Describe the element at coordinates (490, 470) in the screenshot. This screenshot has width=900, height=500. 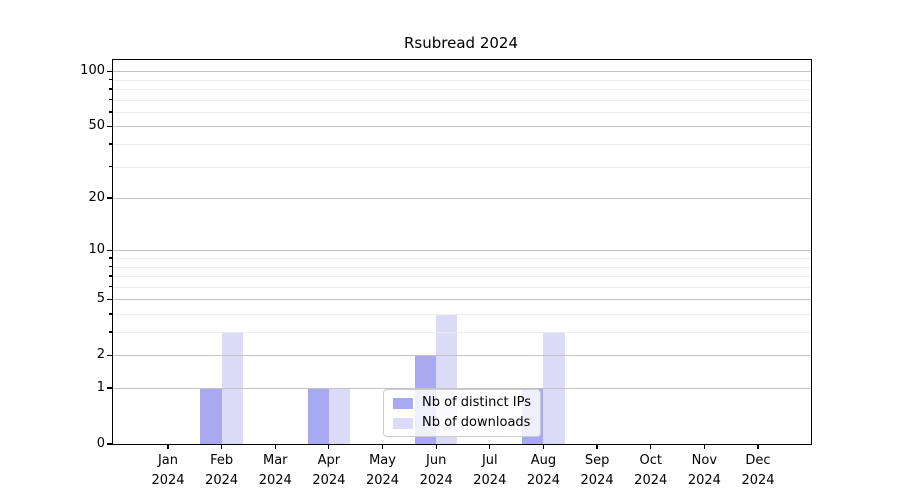
I see `x-tick-label-jul: Jul 2024` at that location.